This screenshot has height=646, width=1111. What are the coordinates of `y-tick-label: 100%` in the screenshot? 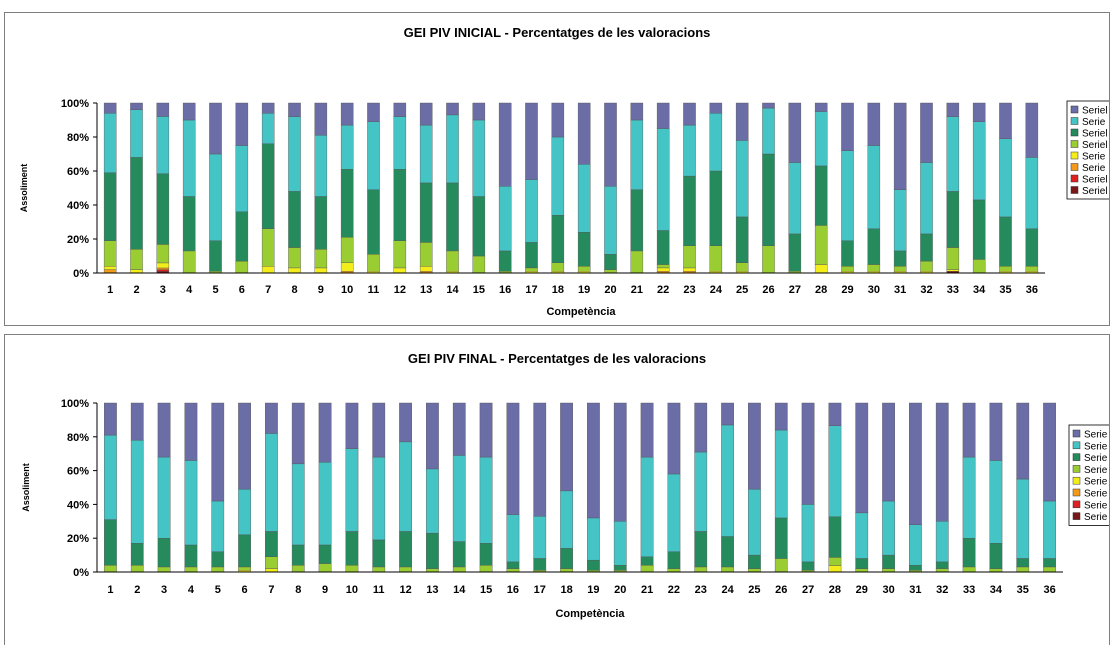 It's located at (75, 104).